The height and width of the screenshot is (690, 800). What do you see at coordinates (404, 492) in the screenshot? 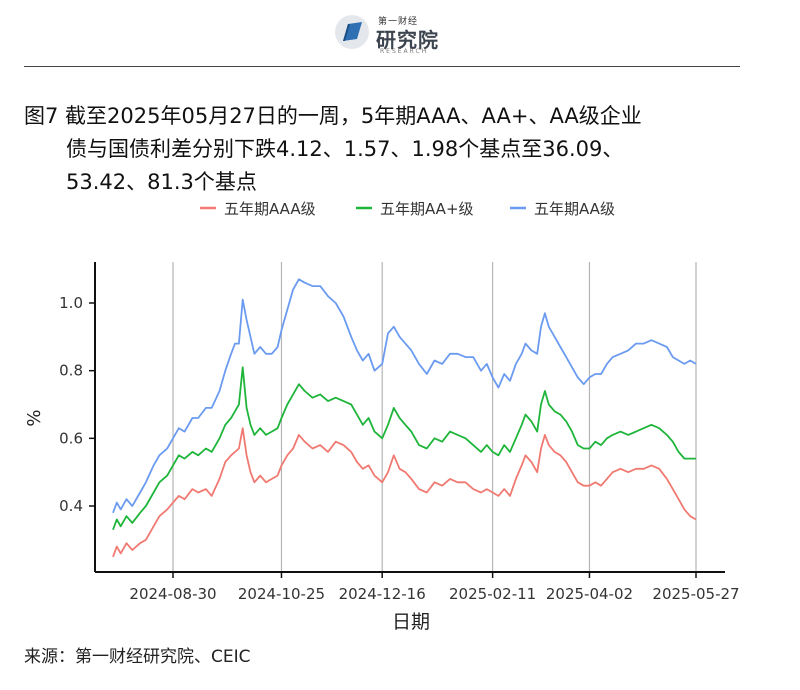
I see `series-line` at bounding box center [404, 492].